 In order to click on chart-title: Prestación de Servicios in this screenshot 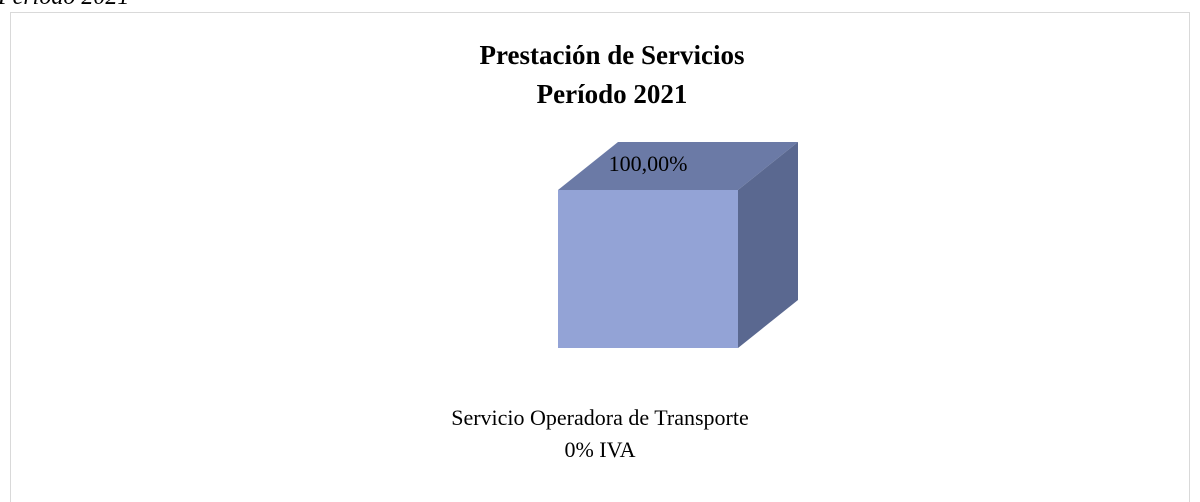, I will do `click(612, 55)`.